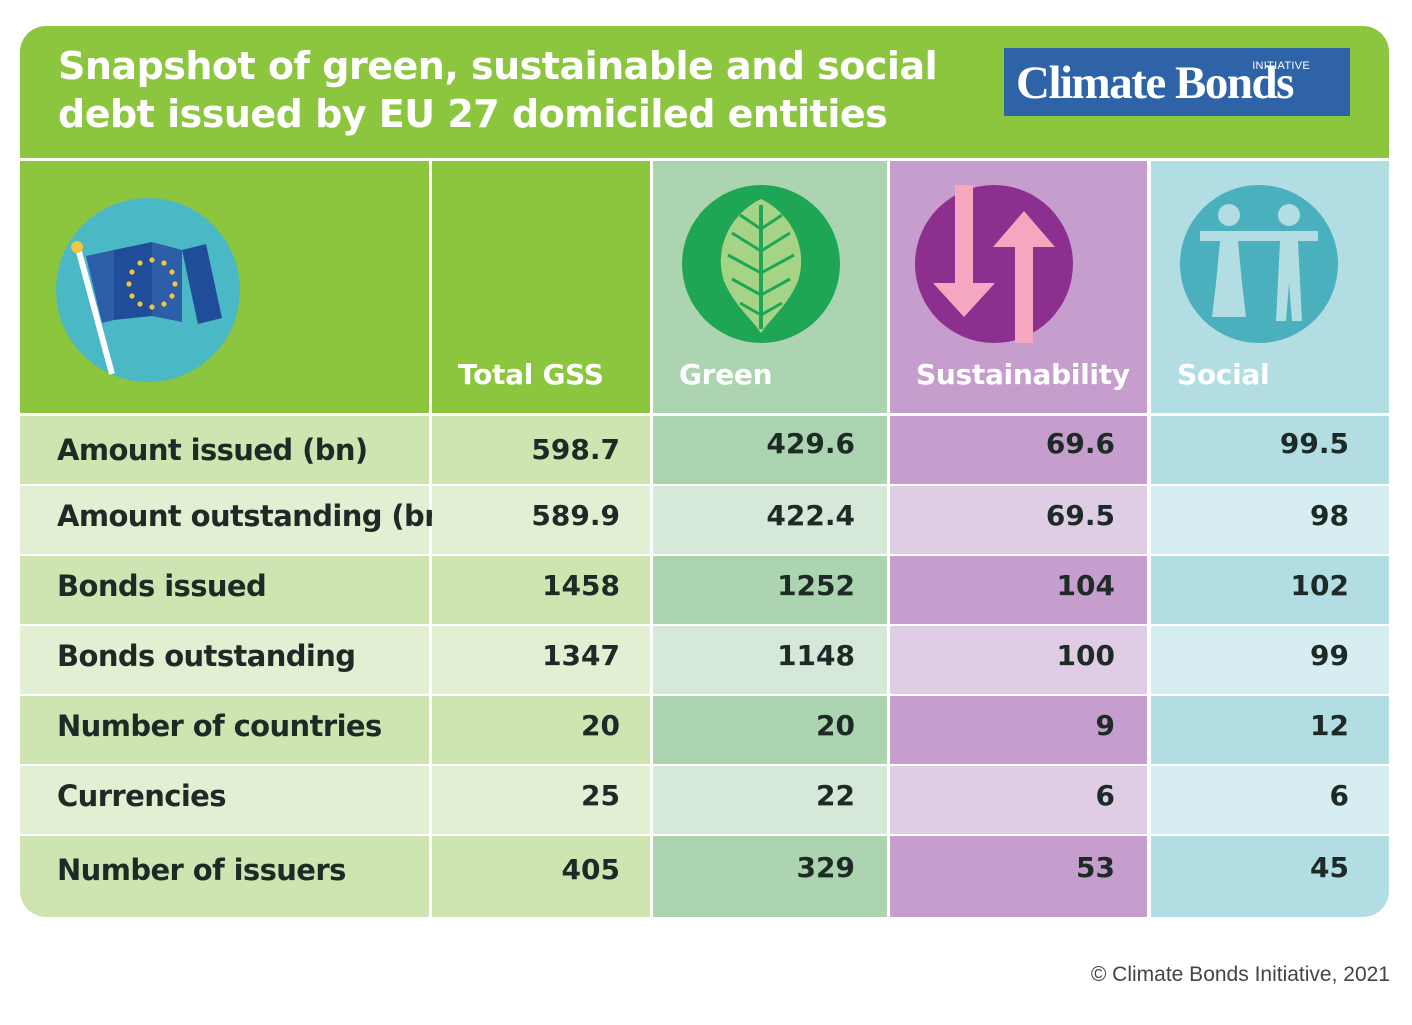 The image size is (1412, 1025). What do you see at coordinates (835, 725) in the screenshot?
I see `cell-green: 20` at bounding box center [835, 725].